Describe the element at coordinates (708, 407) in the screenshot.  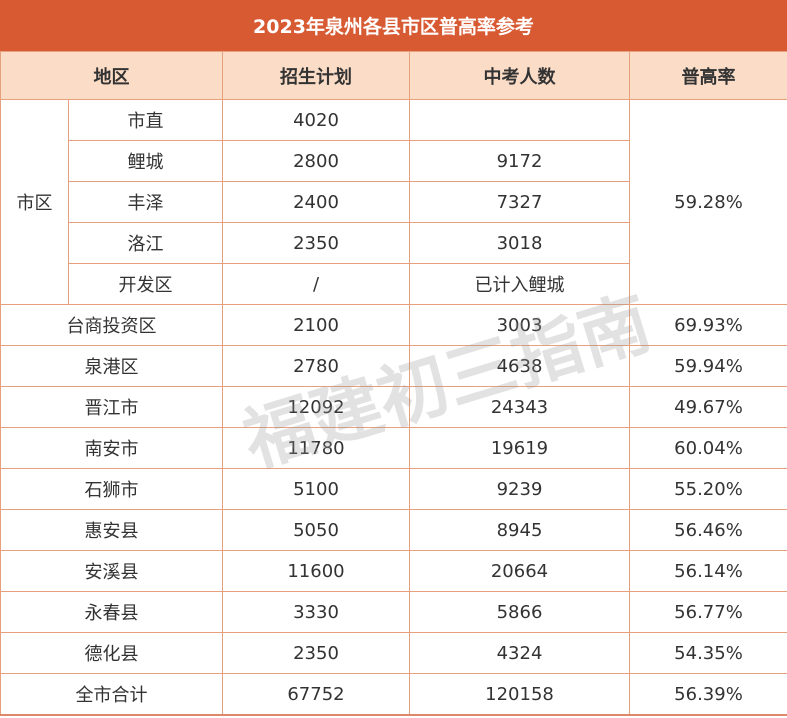
I see `row-rate: 49.67%` at that location.